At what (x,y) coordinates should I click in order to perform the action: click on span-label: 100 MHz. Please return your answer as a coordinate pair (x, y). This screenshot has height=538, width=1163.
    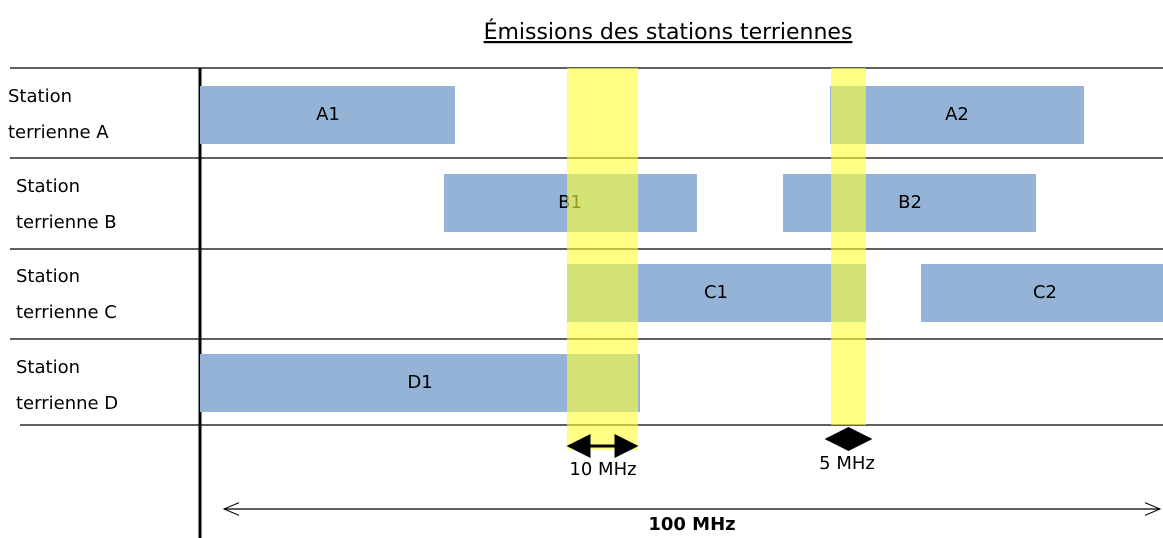
    Looking at the image, I should click on (691, 524).